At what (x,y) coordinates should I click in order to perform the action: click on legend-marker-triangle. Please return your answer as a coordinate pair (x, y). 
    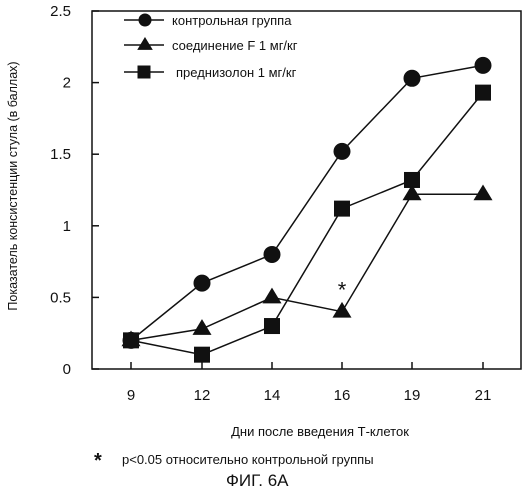
    Looking at the image, I should click on (145, 43).